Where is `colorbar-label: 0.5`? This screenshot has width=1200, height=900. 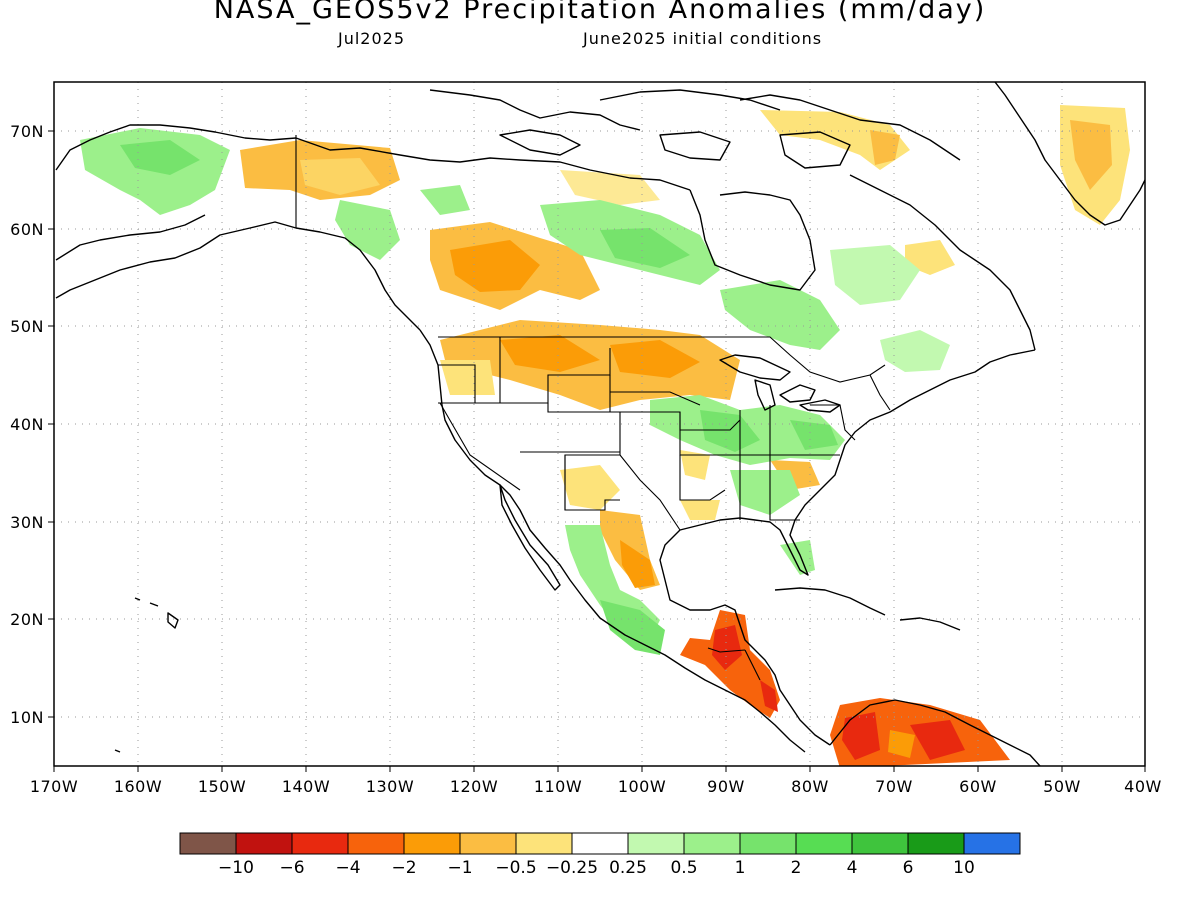
colorbar-label: 0.5 is located at coordinates (683, 868).